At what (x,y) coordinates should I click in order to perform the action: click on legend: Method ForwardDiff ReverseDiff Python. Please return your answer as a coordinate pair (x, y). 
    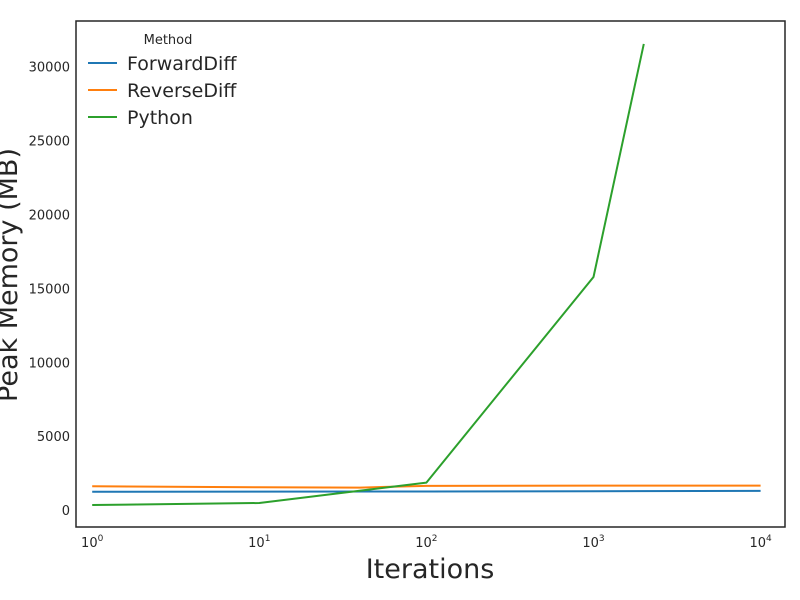
    Looking at the image, I should click on (162, 81).